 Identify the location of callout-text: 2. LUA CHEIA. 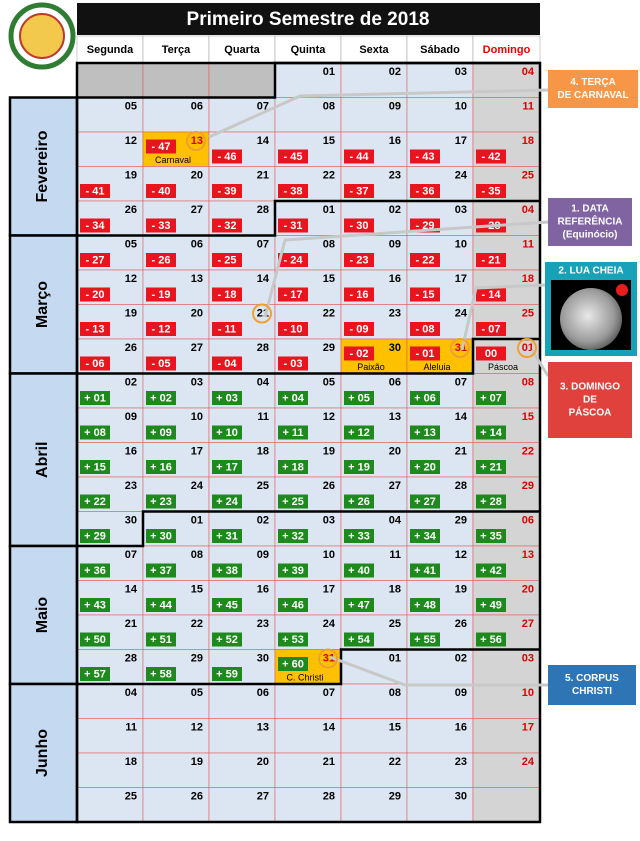
(590, 271).